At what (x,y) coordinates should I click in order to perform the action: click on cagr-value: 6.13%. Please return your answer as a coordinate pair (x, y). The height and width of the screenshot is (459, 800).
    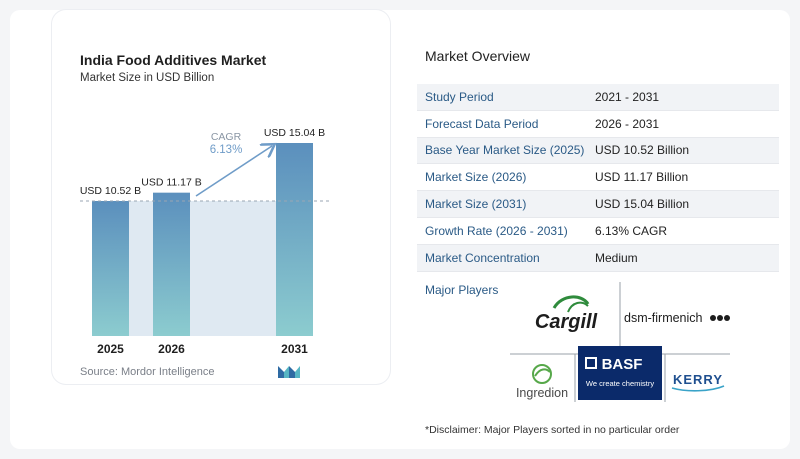
    Looking at the image, I should click on (226, 150).